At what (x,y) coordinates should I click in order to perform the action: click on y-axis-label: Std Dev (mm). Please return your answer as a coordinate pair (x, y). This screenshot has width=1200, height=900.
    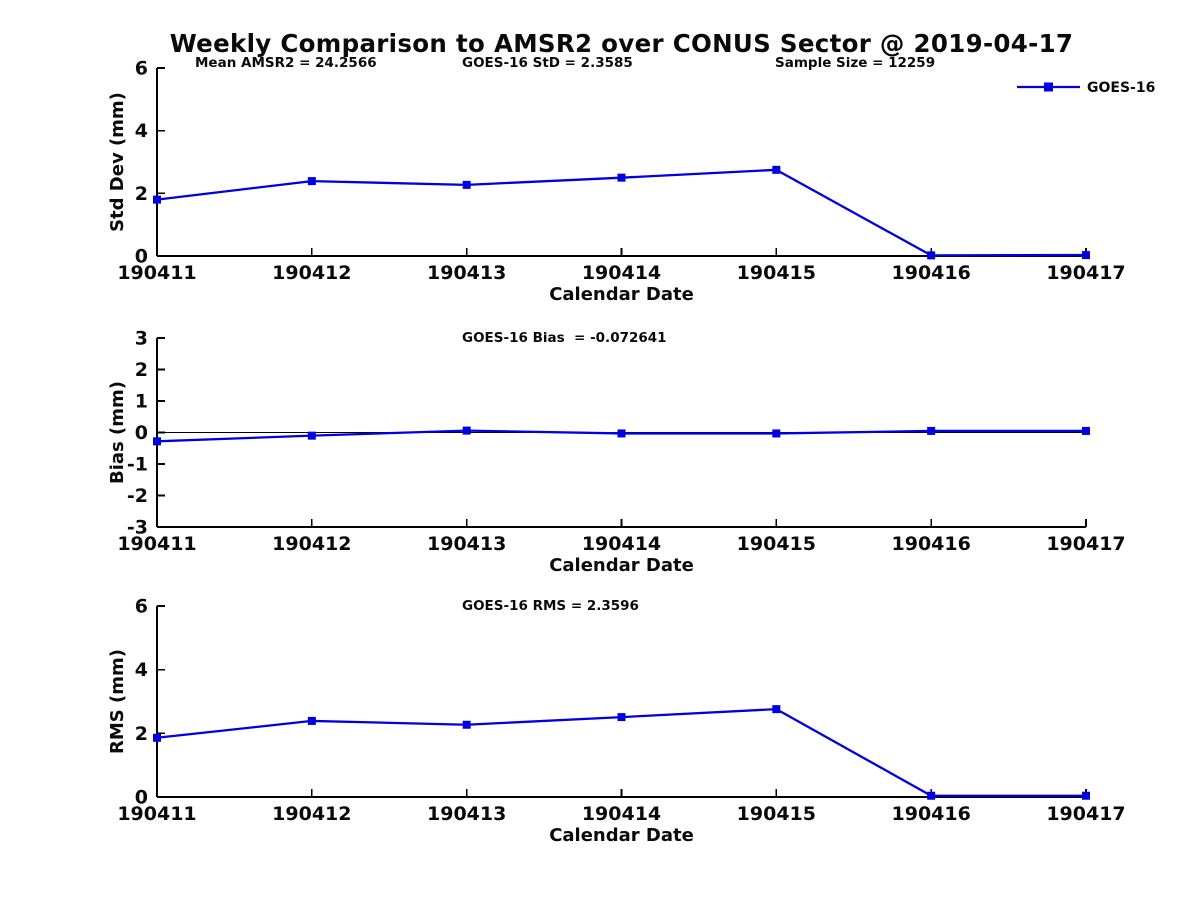
    Looking at the image, I should click on (117, 162).